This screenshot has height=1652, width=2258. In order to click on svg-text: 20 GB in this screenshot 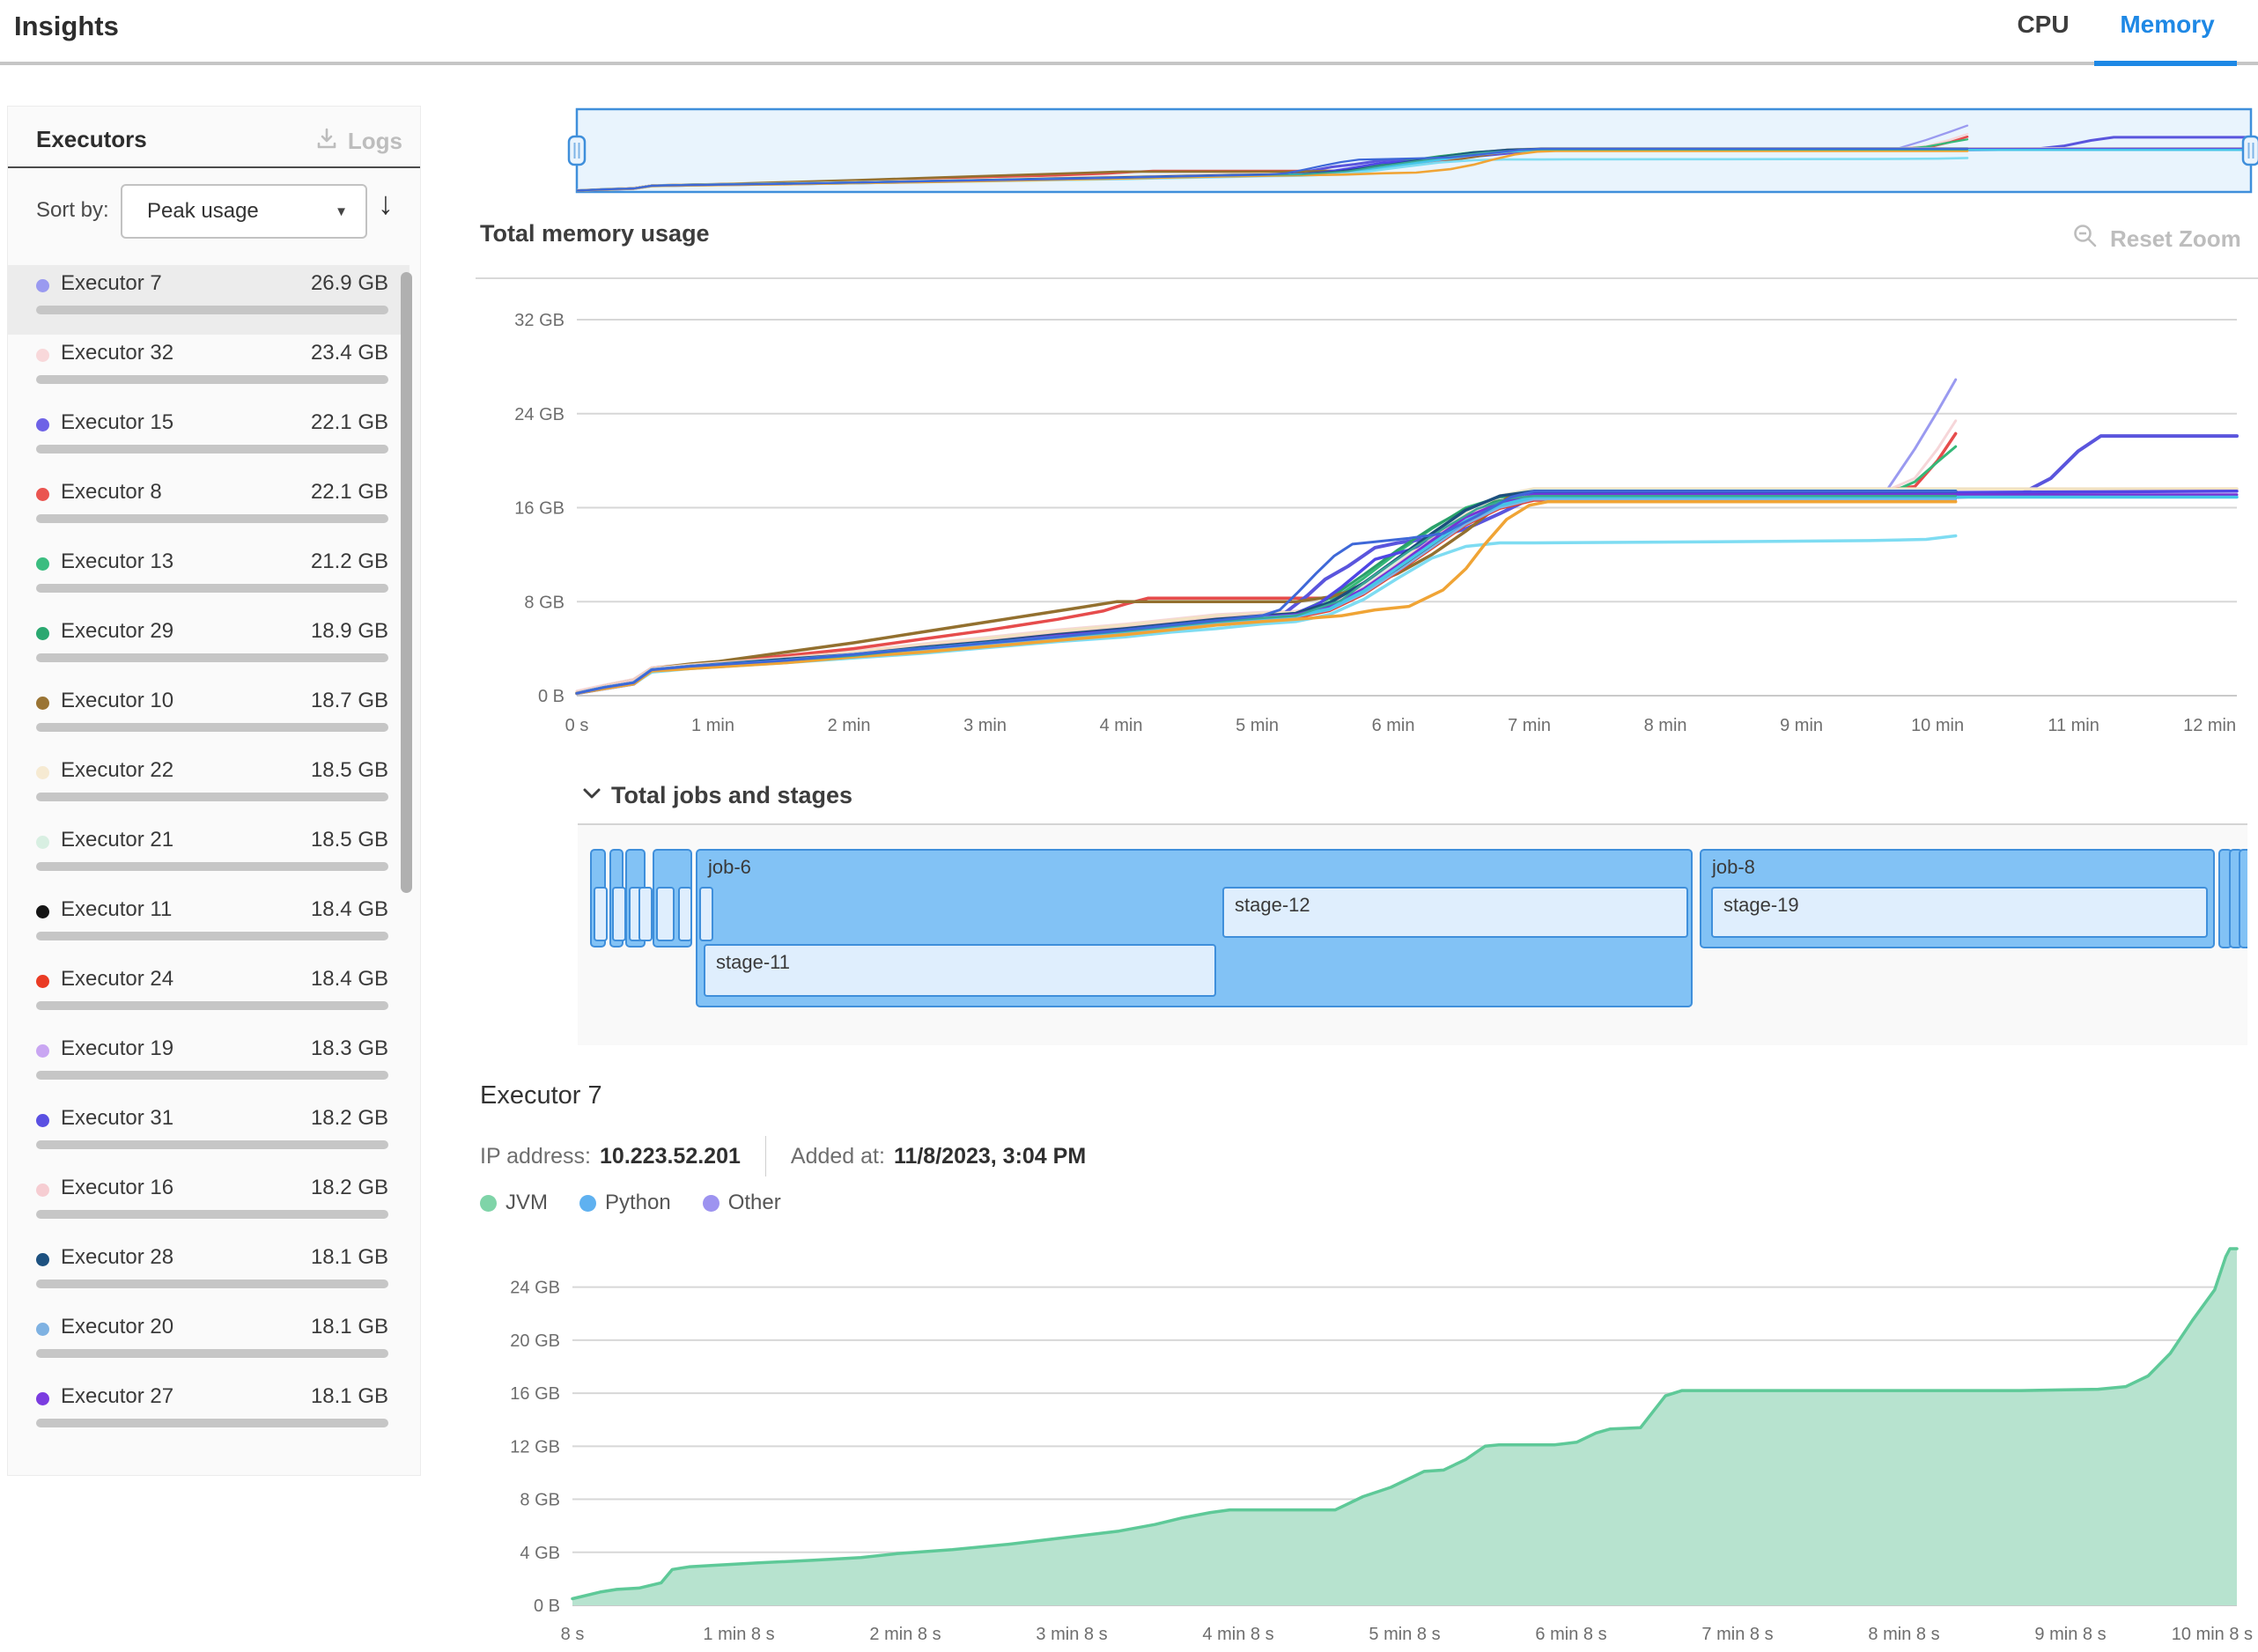, I will do `click(535, 1341)`.